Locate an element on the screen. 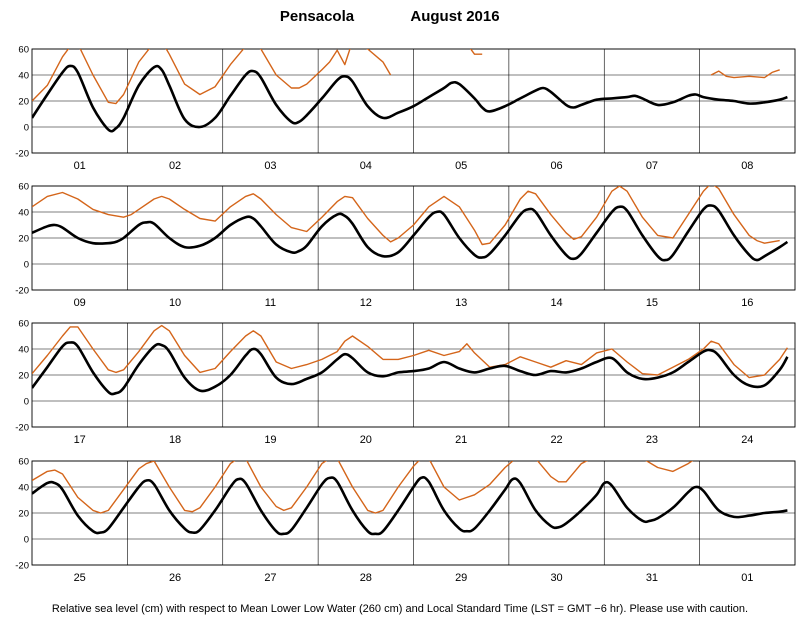 The image size is (800, 618). chart-title-station: Pensacola is located at coordinates (317, 16).